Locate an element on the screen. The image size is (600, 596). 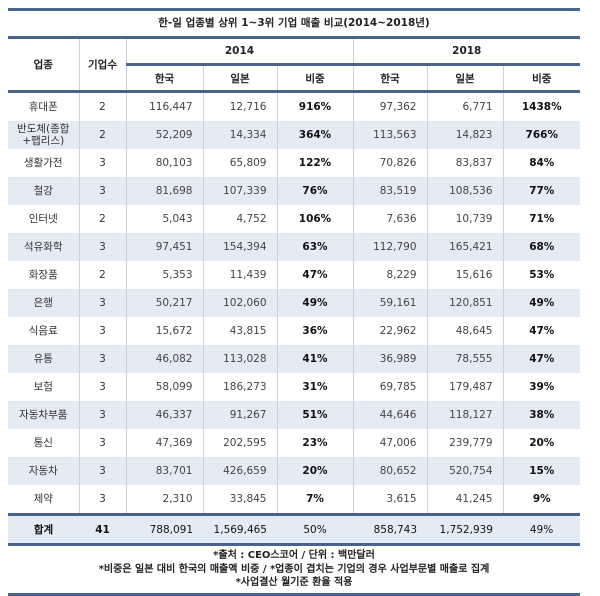
header-korea-2014: 한국 is located at coordinates (164, 77).